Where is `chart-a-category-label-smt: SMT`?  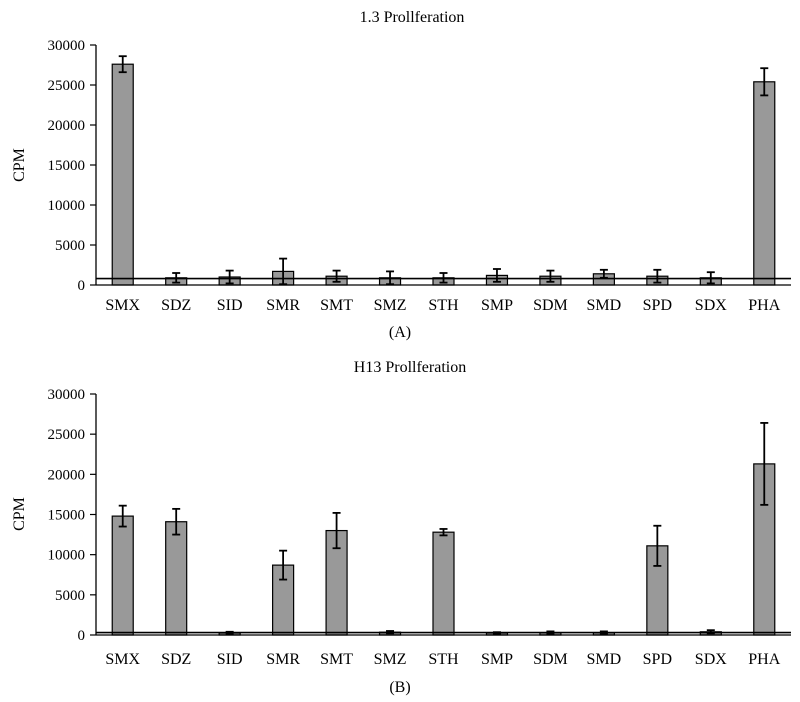 chart-a-category-label-smt: SMT is located at coordinates (336, 305).